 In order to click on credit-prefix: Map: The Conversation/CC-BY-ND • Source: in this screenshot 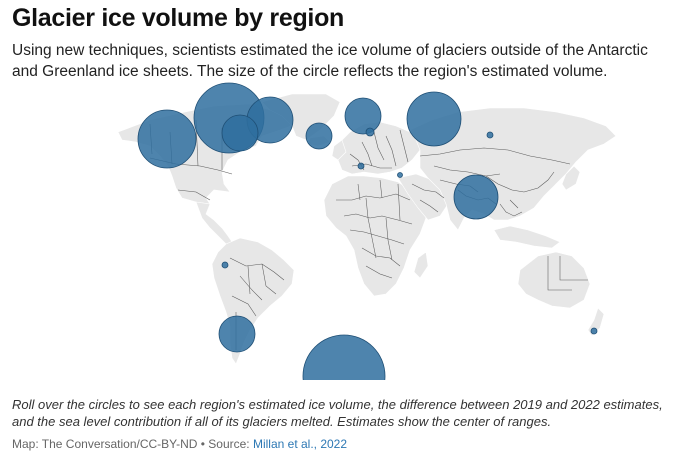, I will do `click(132, 444)`.